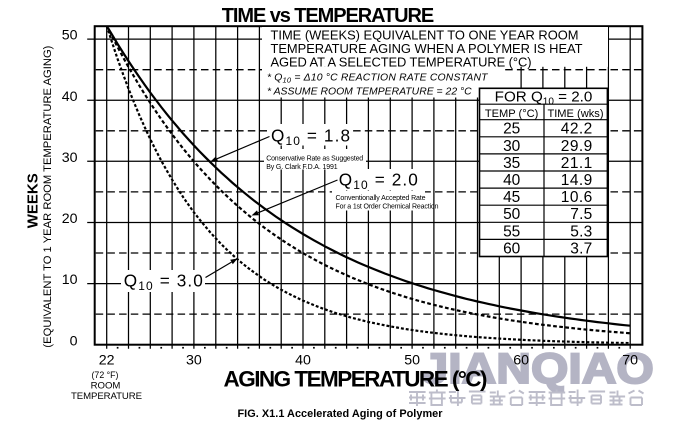 The image size is (680, 433). I want to click on svg-text: 7.5, so click(581, 214).